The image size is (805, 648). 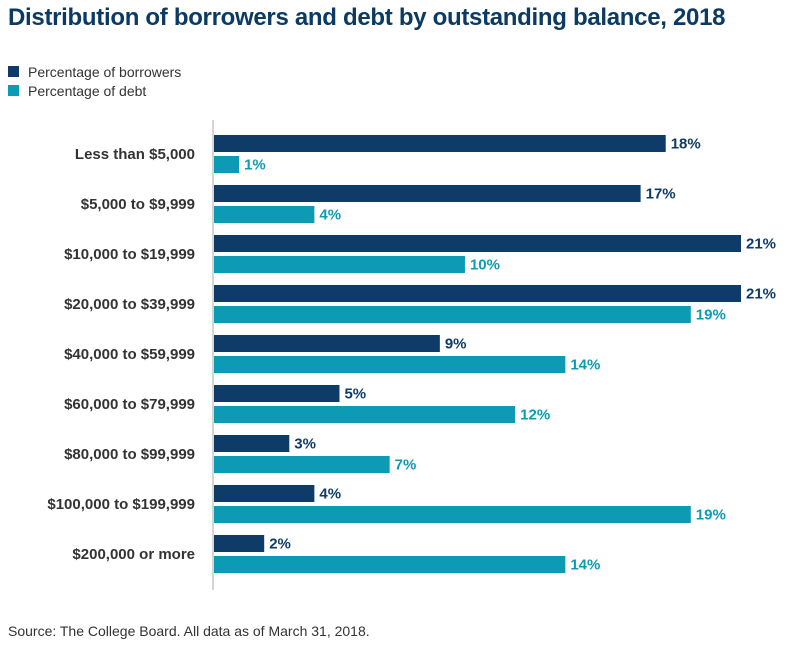 I want to click on data-label-borrowers: 4%, so click(x=330, y=494).